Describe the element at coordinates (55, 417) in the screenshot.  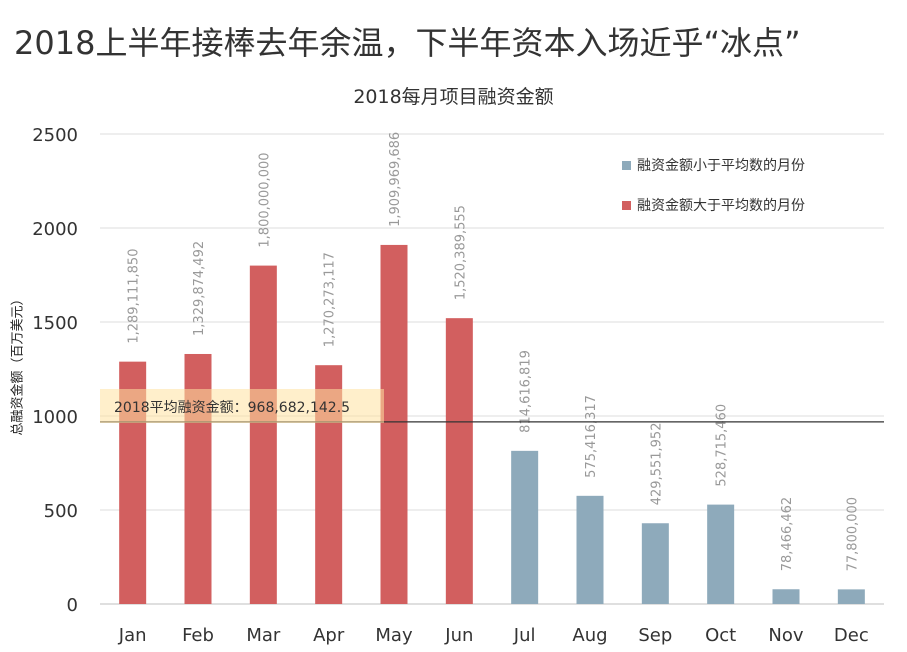
I see `y-tick-label: 1000` at that location.